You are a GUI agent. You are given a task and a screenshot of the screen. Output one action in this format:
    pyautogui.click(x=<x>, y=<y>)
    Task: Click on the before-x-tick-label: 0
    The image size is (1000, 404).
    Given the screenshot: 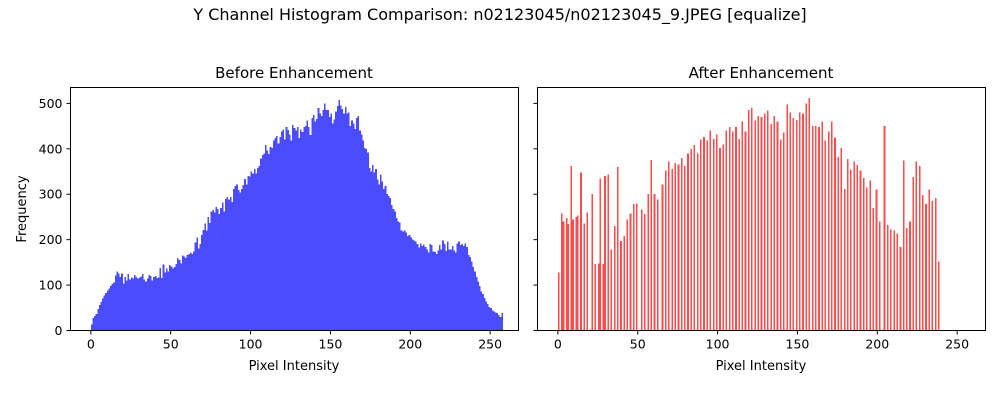 What is the action you would take?
    pyautogui.click(x=91, y=344)
    